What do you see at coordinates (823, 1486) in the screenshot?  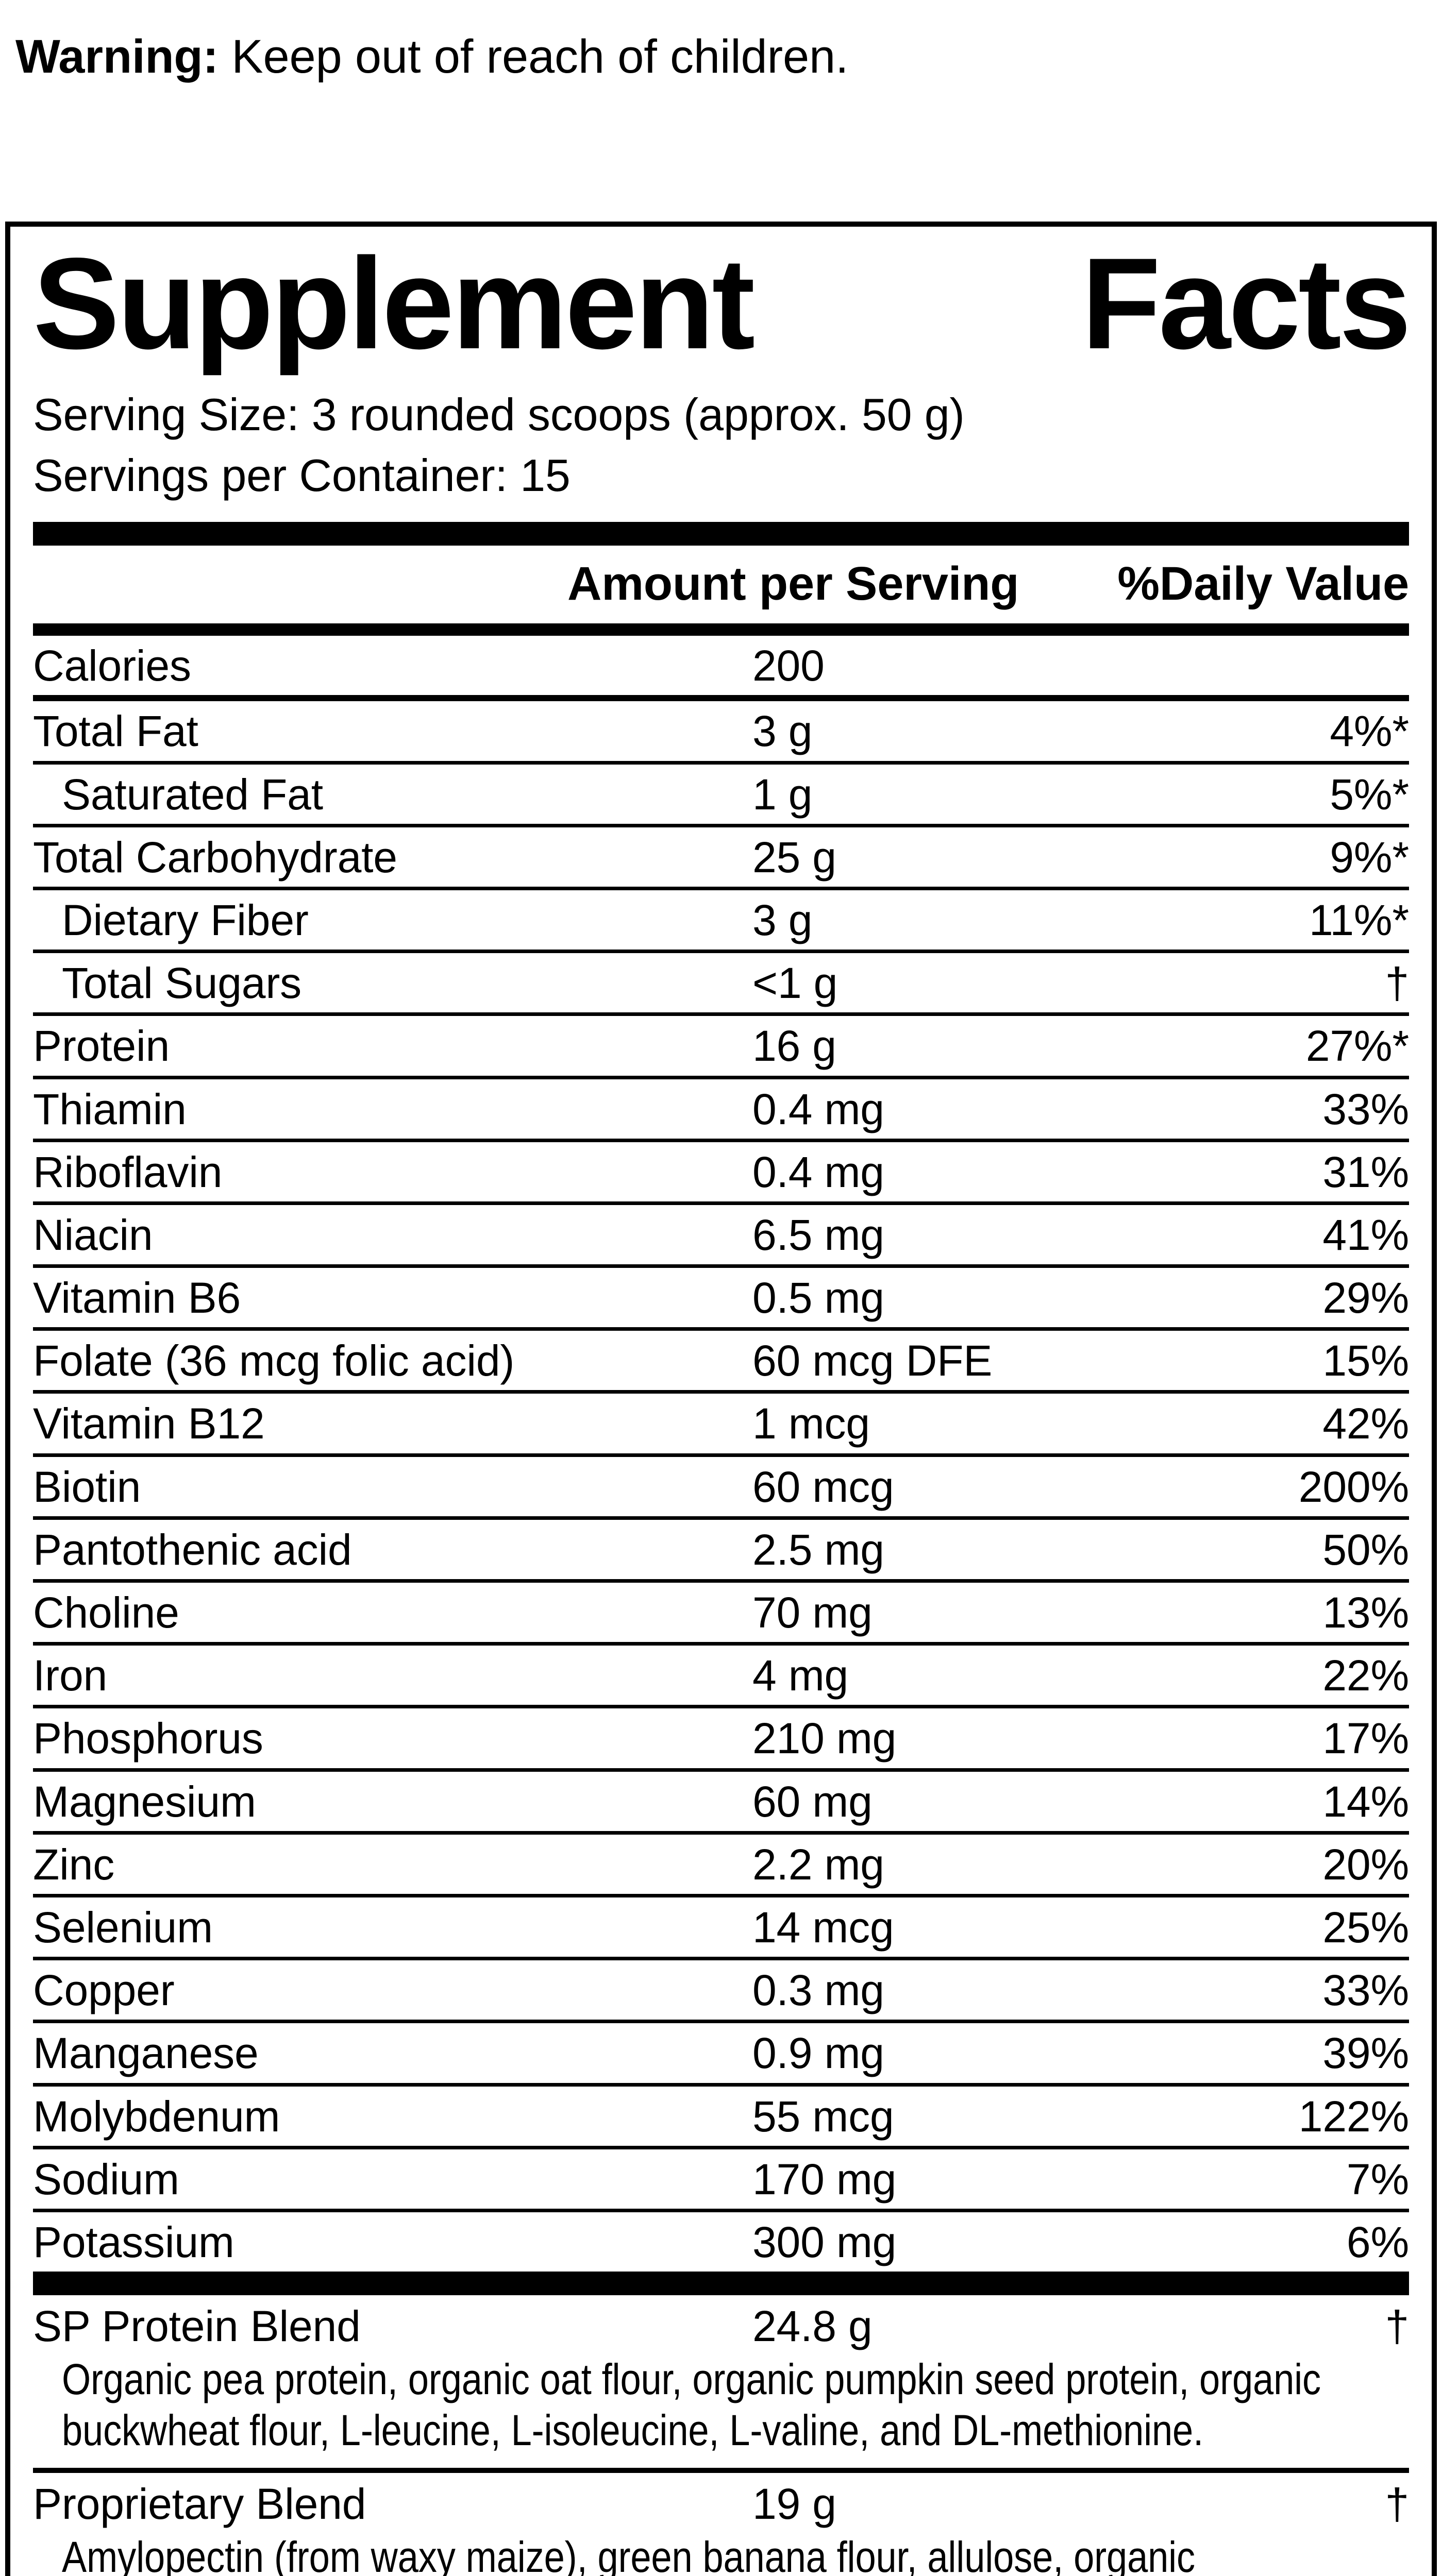 I see `nutrient-amount: 60 mcg` at bounding box center [823, 1486].